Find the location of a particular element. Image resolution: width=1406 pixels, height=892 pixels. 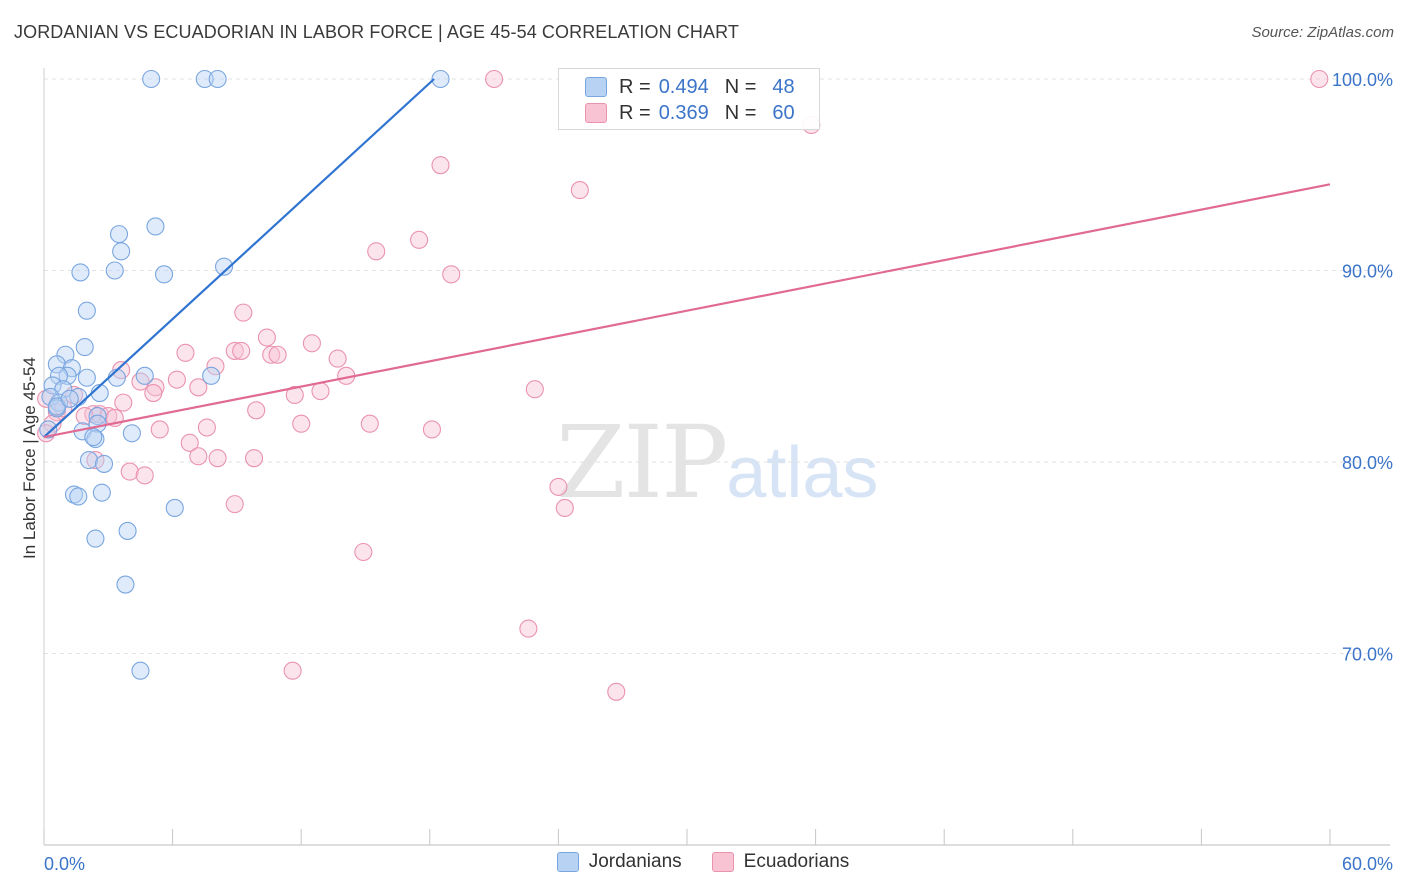

watermark-atlas: atlas is located at coordinates (802, 473).